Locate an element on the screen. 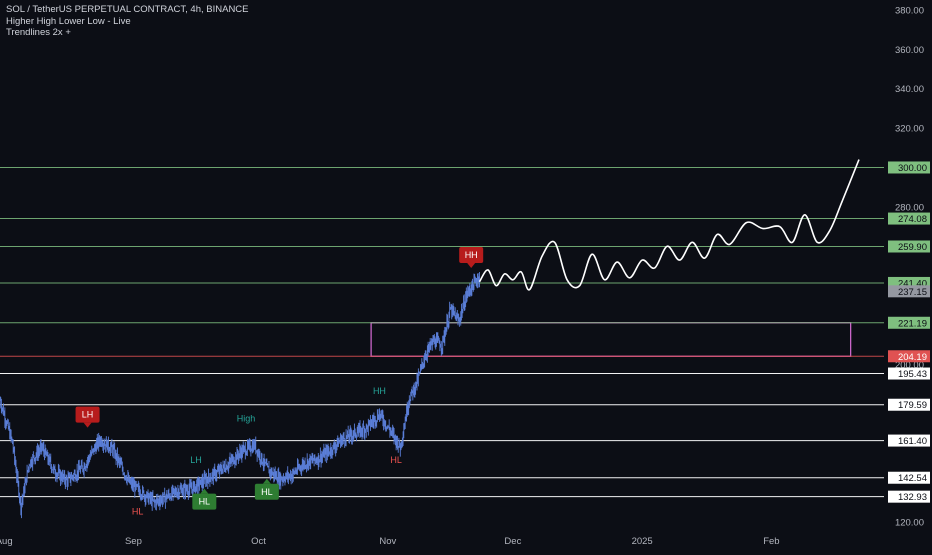 This screenshot has width=932, height=555. y-tick-label: 200.00 is located at coordinates (909, 365).